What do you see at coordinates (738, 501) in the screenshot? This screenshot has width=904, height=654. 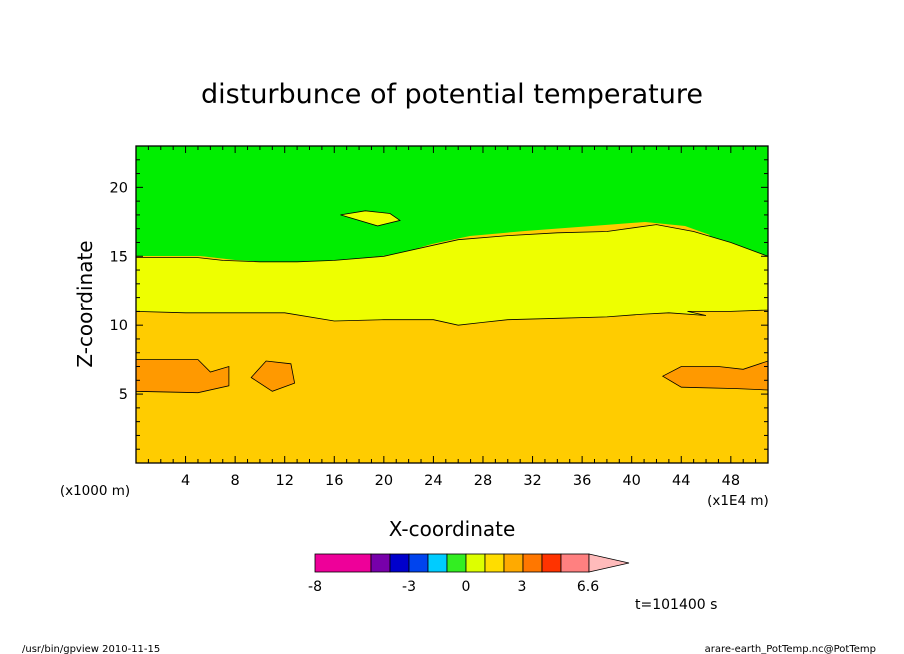 I see `x-unit-right: (x1E4 m)` at bounding box center [738, 501].